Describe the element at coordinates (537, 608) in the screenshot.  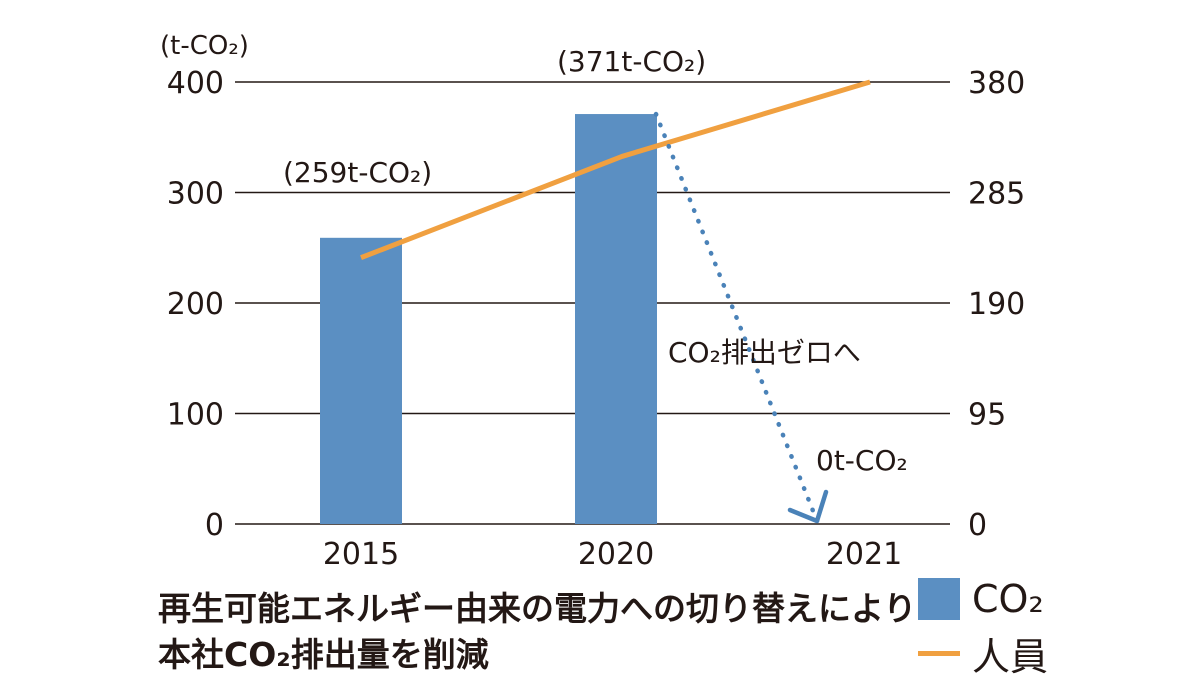
I see `caption-line-1: 再生可能エネルギー由来の電力への切り替えにより` at that location.